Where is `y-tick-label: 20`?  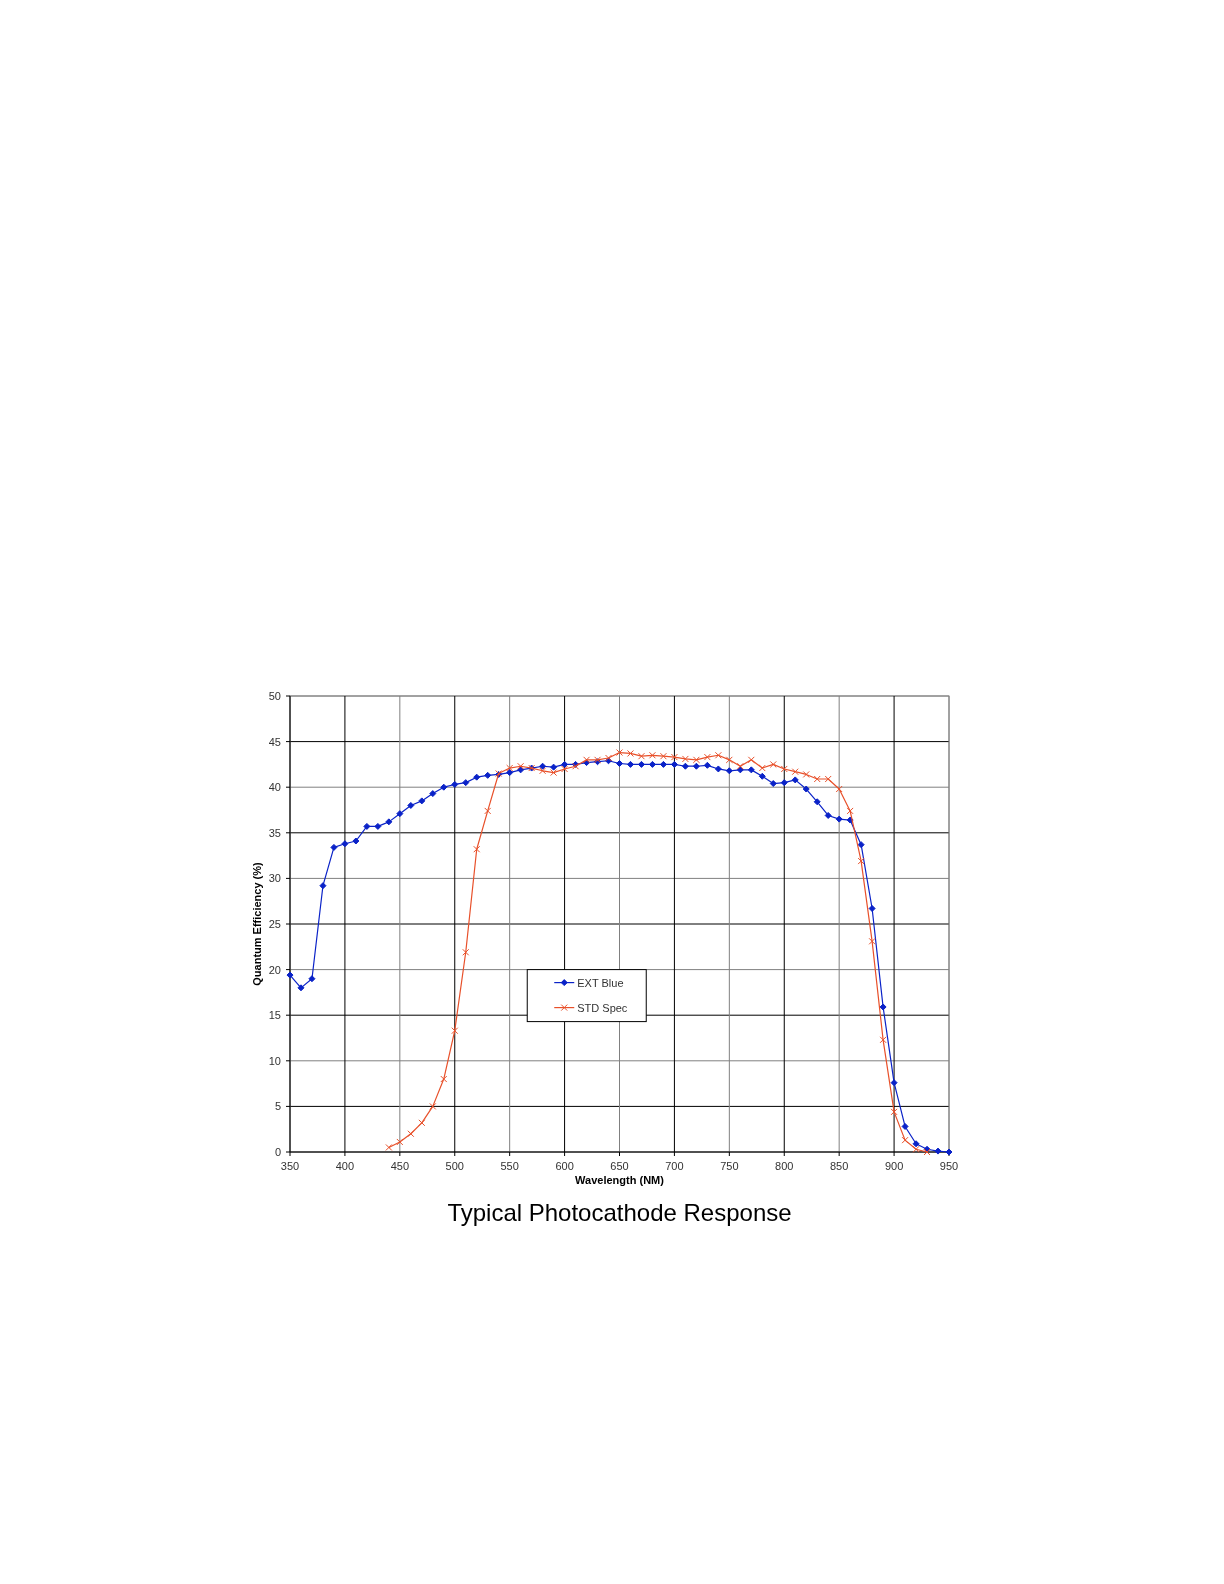
y-tick-label: 20 is located at coordinates (274, 969).